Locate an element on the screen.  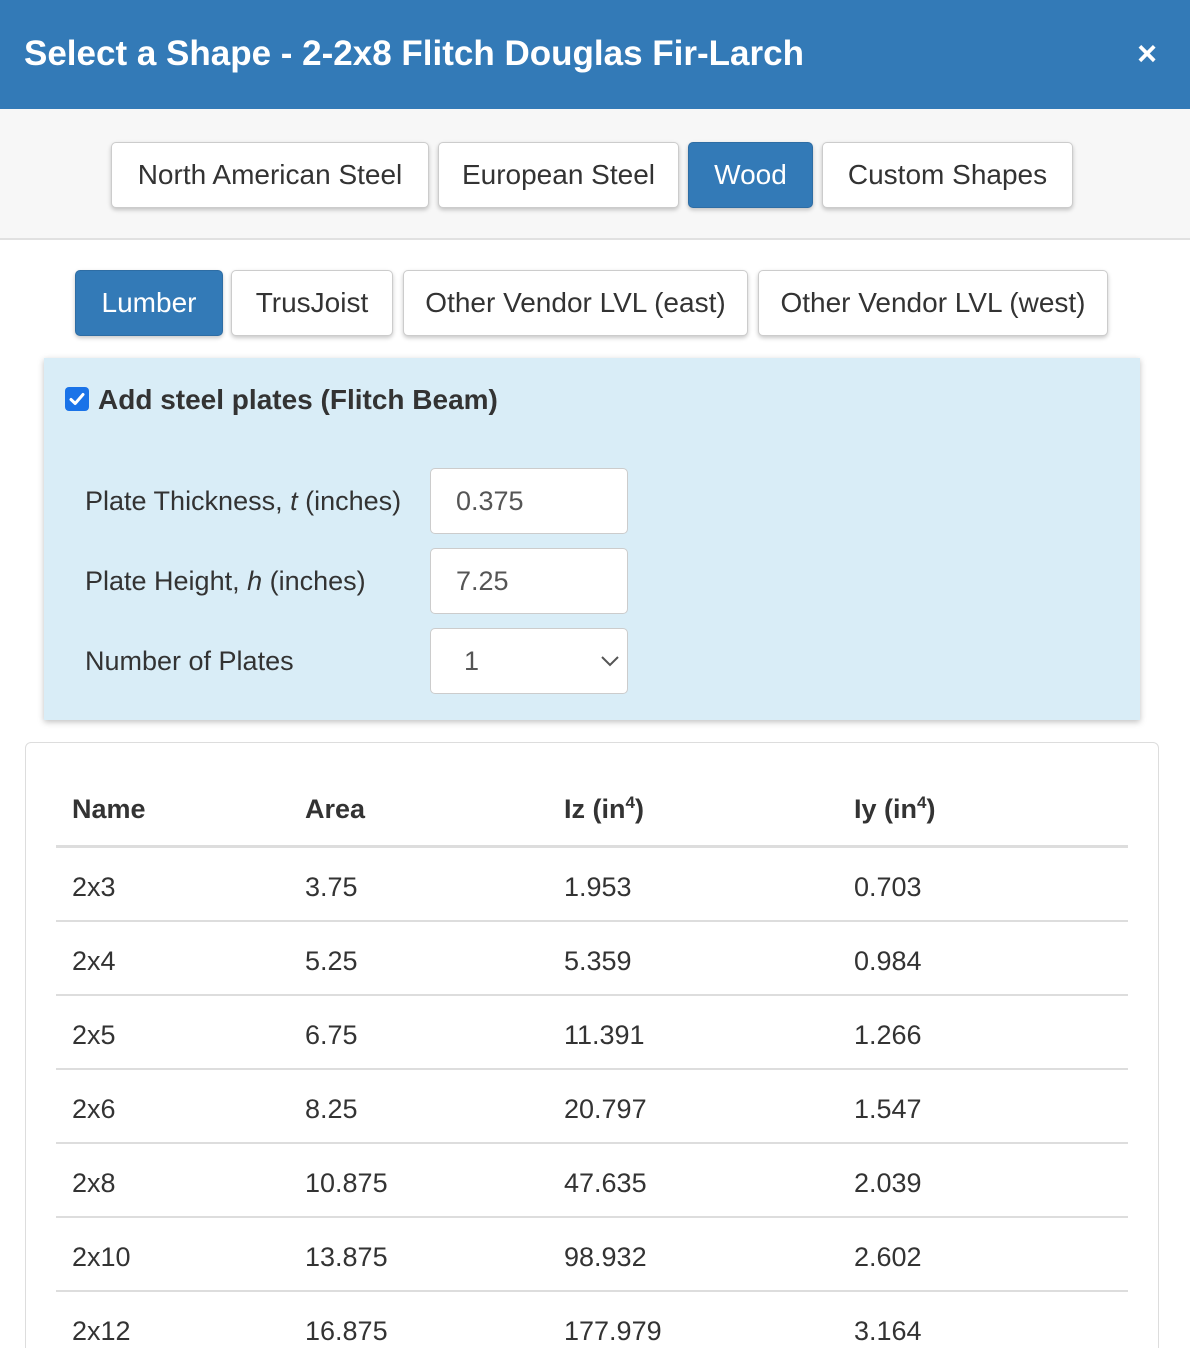
cell-name: 2x6 is located at coordinates (94, 1109).